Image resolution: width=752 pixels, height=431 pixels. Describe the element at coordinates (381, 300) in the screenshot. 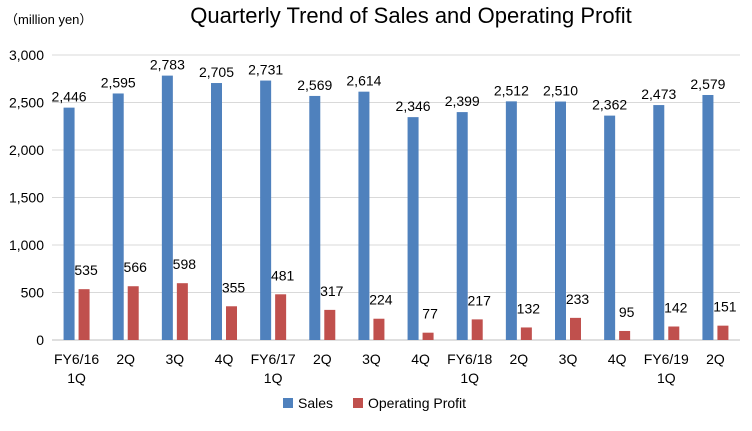

I see `operating-profit-data-label: 224` at that location.